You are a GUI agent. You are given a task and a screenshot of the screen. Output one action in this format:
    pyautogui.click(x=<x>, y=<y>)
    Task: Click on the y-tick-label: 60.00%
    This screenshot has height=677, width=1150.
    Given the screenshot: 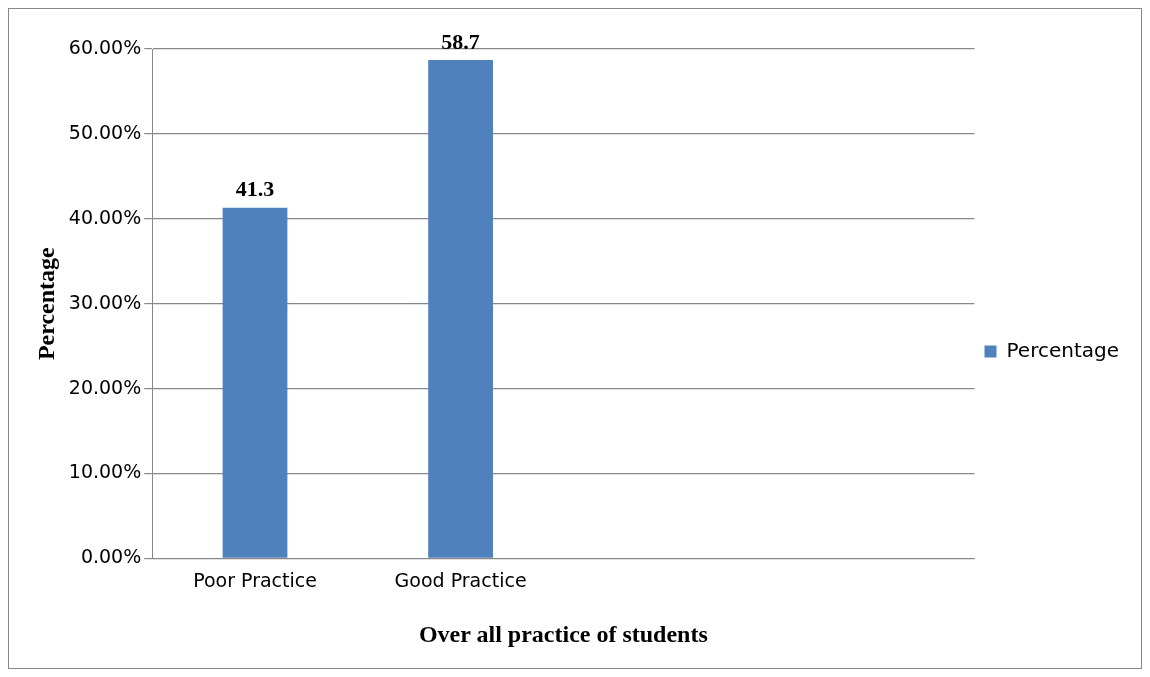 What is the action you would take?
    pyautogui.click(x=105, y=46)
    